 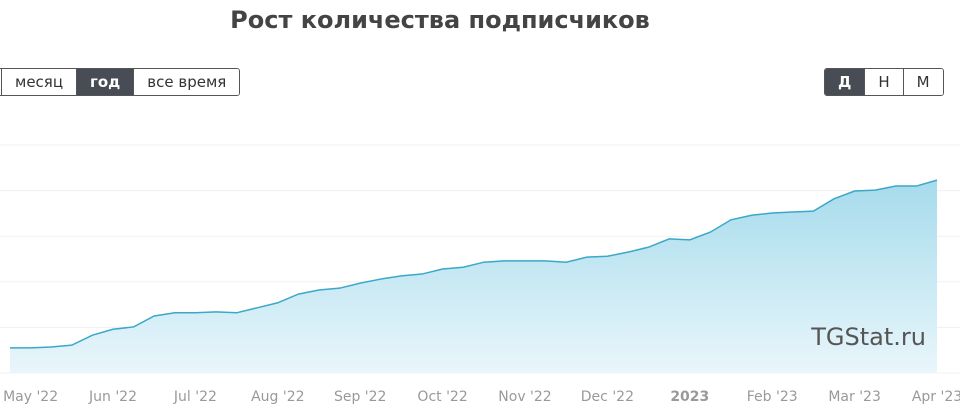 What do you see at coordinates (105, 82) in the screenshot?
I see `toggle-button: год` at bounding box center [105, 82].